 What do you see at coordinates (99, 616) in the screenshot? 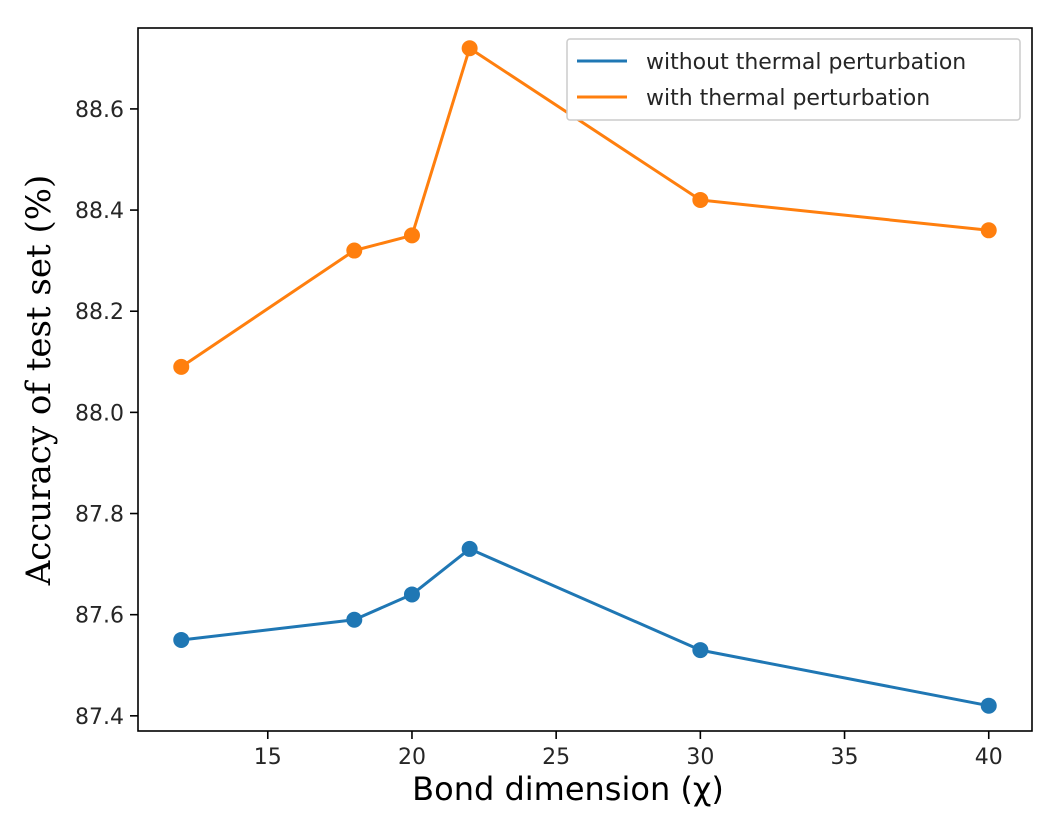
I see `y-tick-label: 87.6` at bounding box center [99, 616].